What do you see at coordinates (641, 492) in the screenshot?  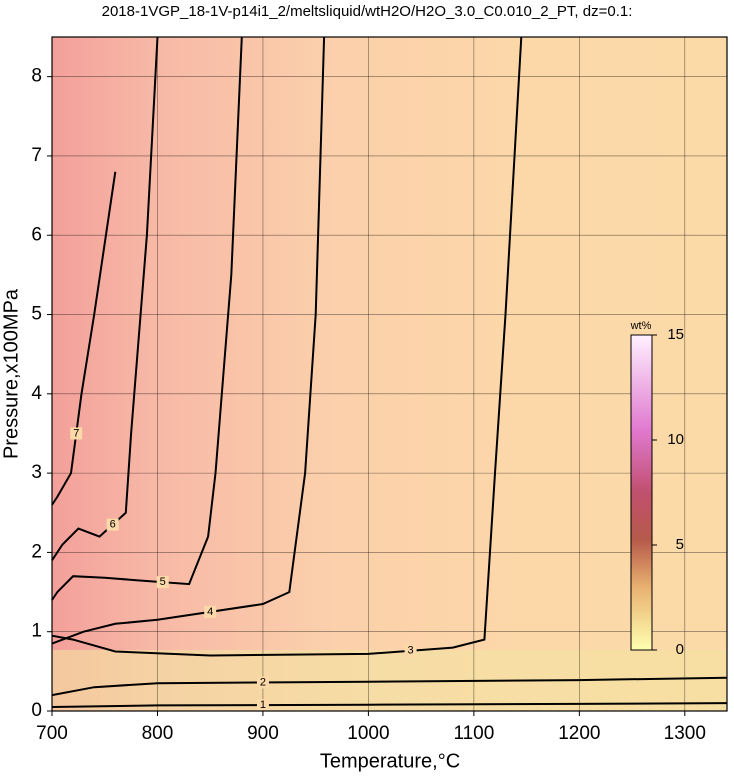 I see `colorbar` at bounding box center [641, 492].